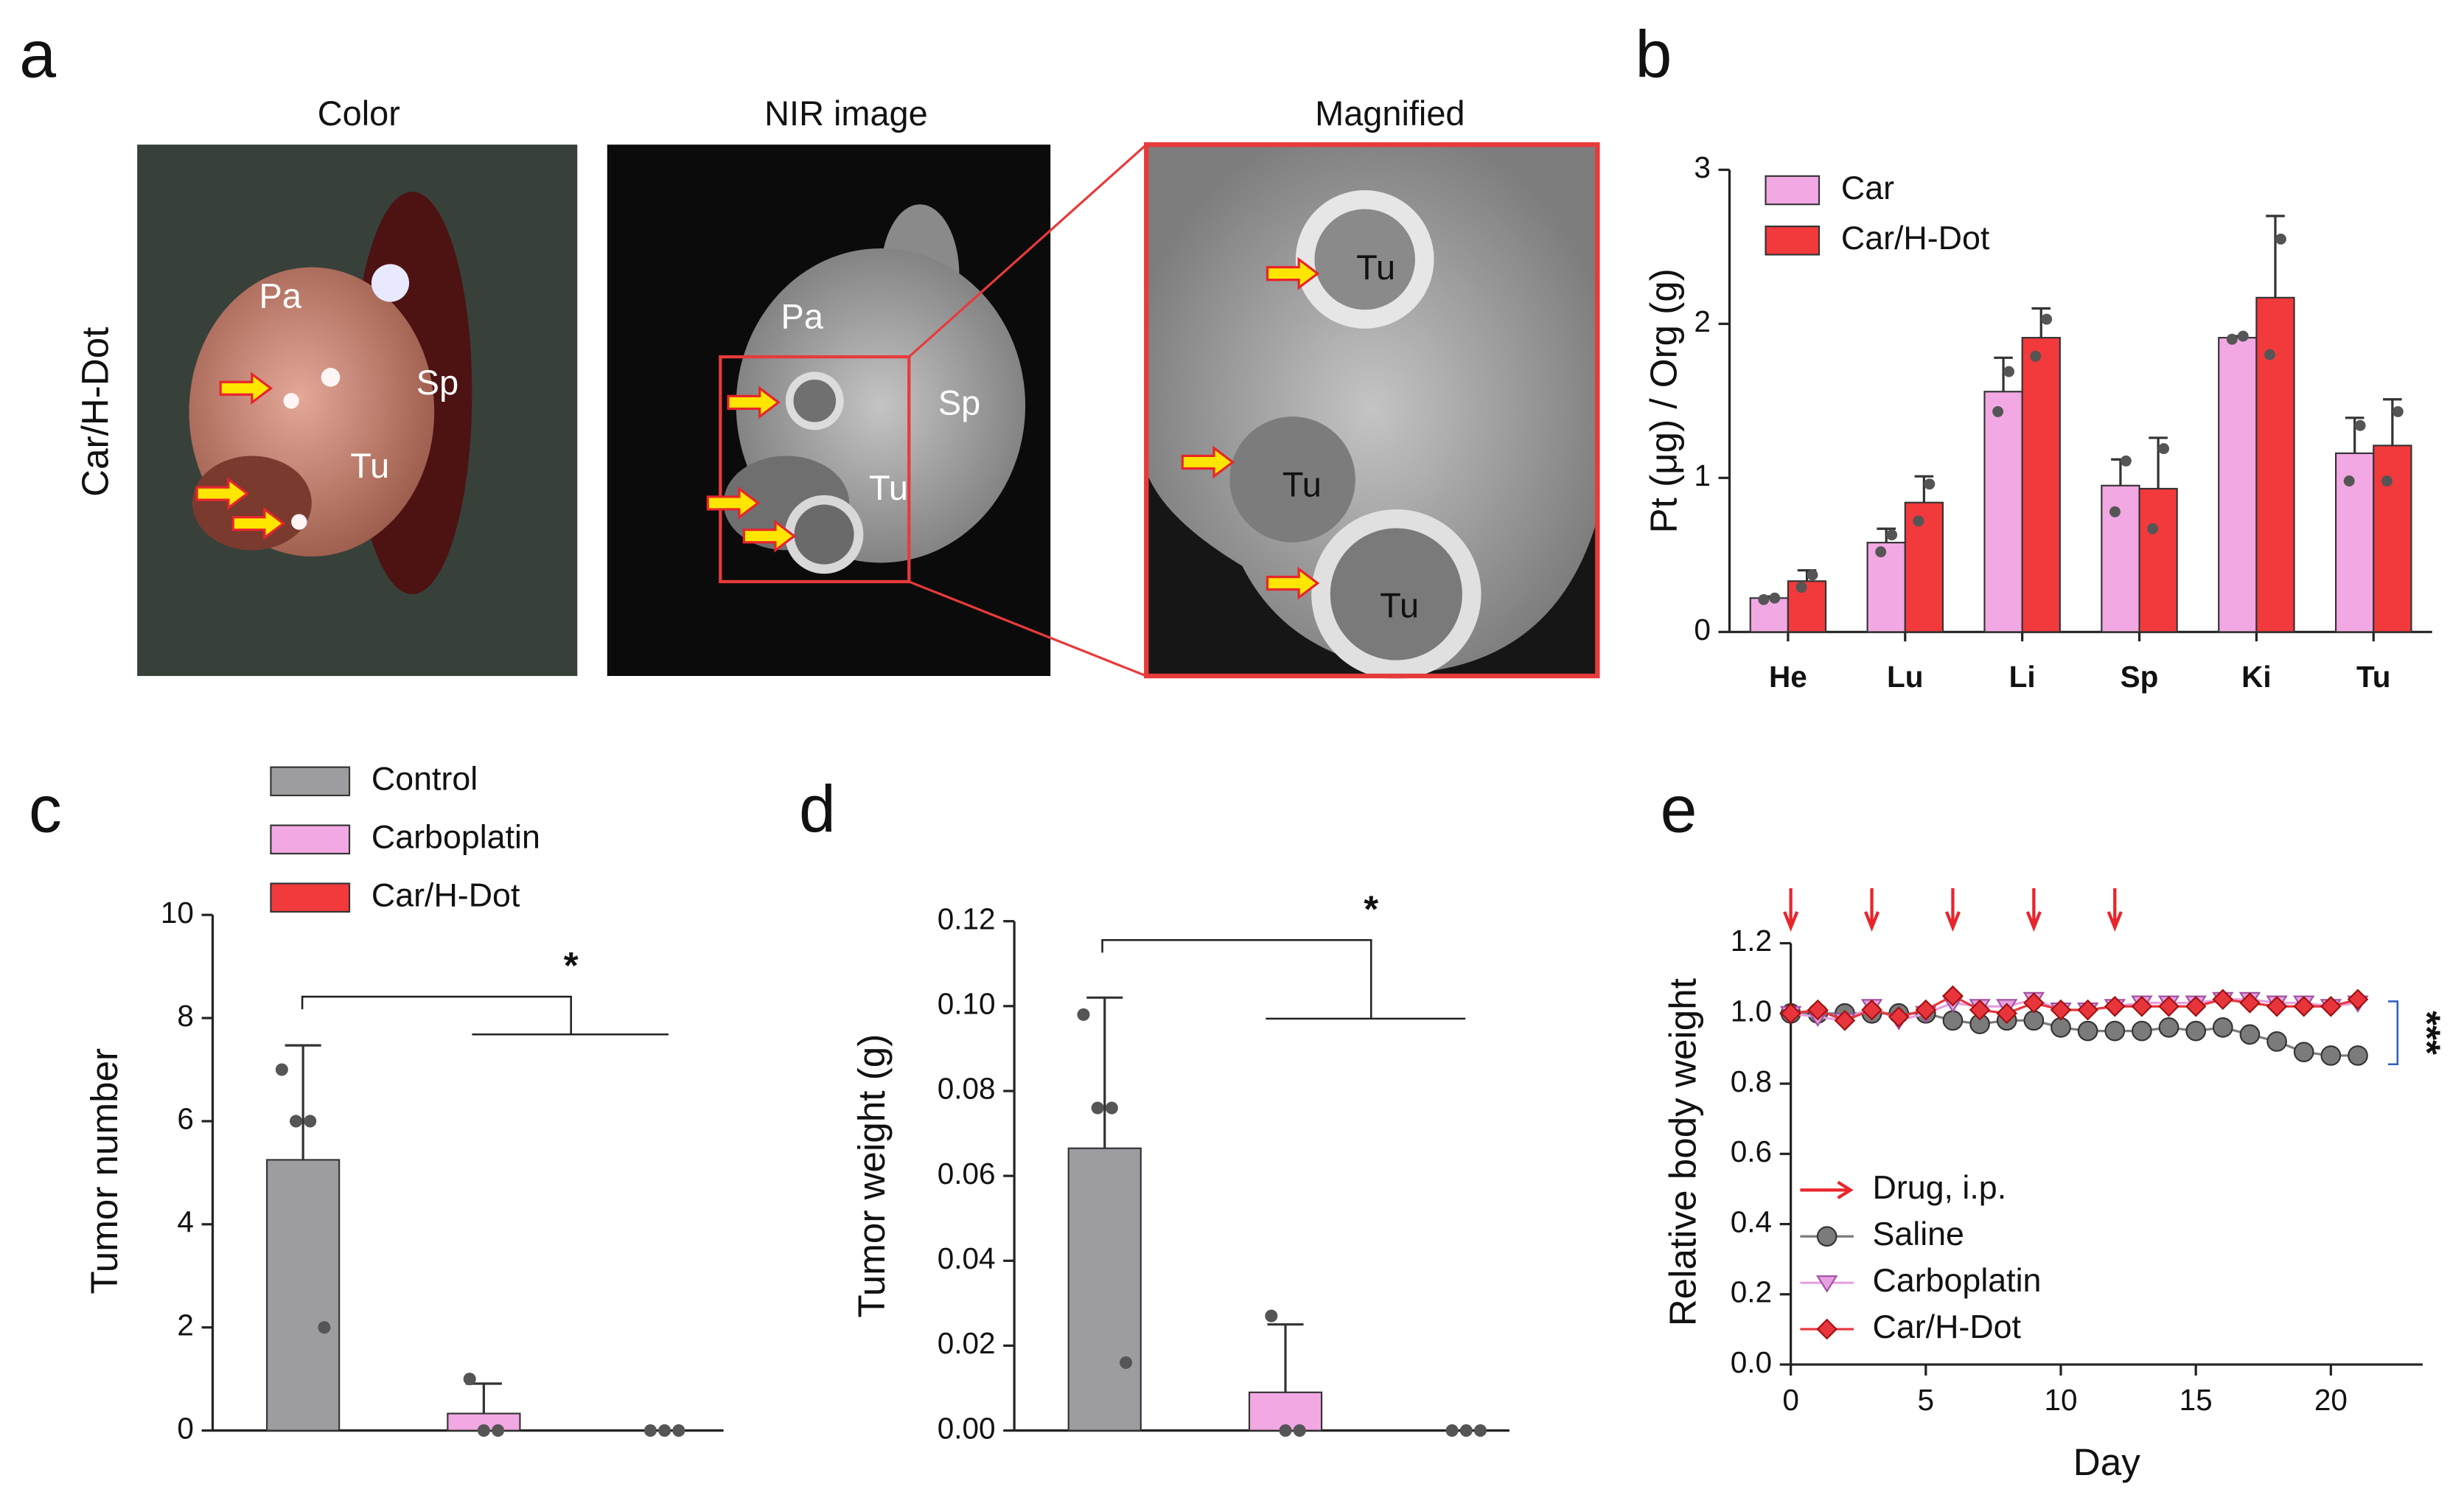  What do you see at coordinates (1654, 54) in the screenshot?
I see `panel-letter: b` at bounding box center [1654, 54].